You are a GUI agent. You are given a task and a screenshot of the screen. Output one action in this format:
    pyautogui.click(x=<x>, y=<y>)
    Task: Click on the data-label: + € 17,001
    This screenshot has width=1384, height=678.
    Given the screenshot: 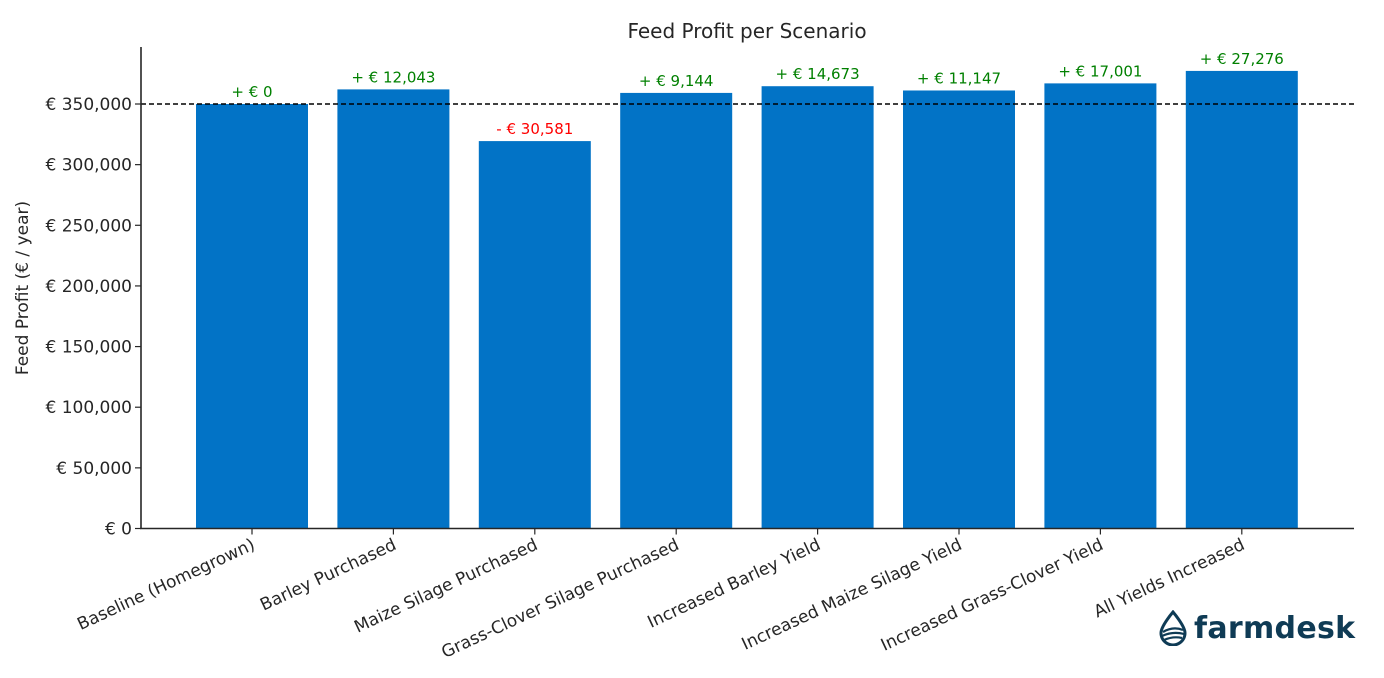 What is the action you would take?
    pyautogui.click(x=1100, y=71)
    